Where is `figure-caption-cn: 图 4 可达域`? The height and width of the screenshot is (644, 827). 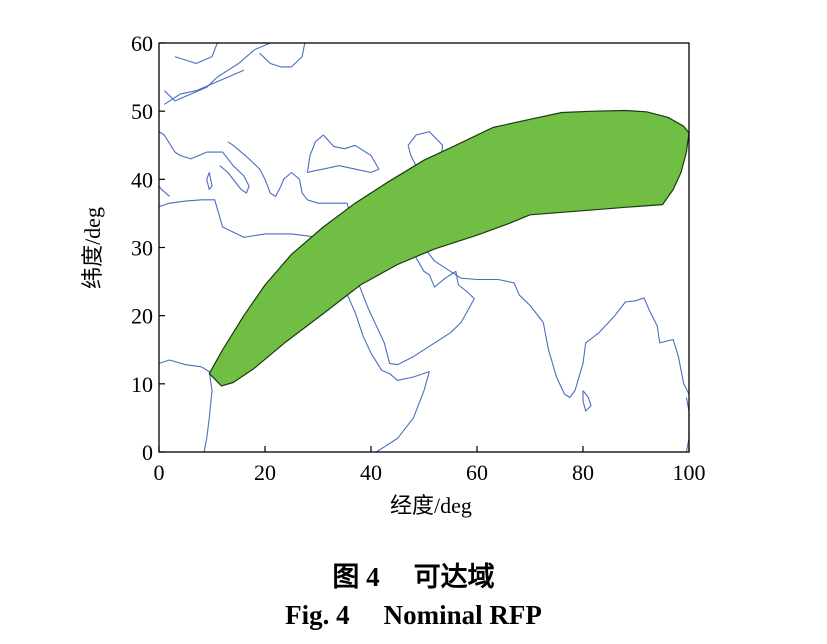 figure-caption-cn: 图 4 可达域 is located at coordinates (413, 574).